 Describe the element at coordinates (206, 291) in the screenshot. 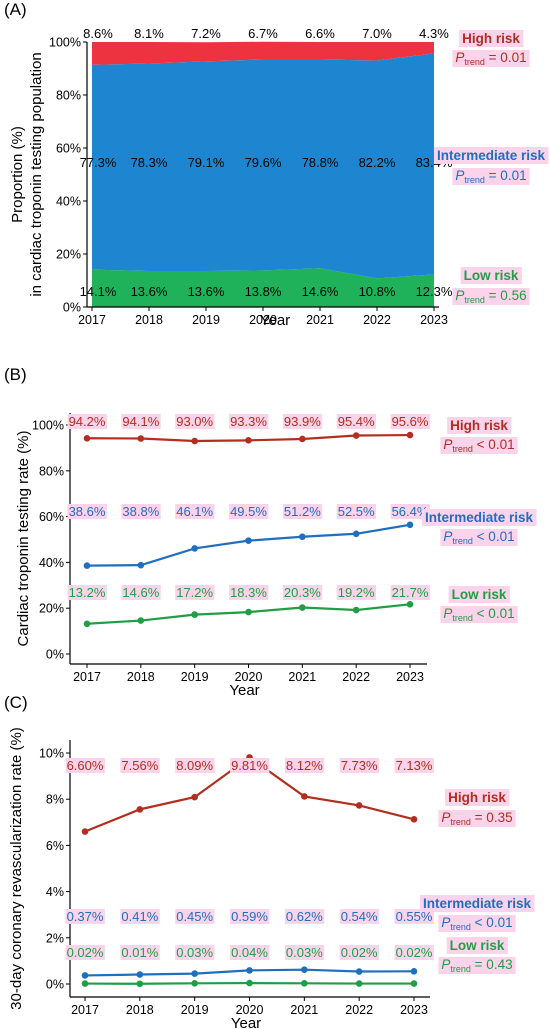

I see `data-label-low-risk: 13.6%` at that location.